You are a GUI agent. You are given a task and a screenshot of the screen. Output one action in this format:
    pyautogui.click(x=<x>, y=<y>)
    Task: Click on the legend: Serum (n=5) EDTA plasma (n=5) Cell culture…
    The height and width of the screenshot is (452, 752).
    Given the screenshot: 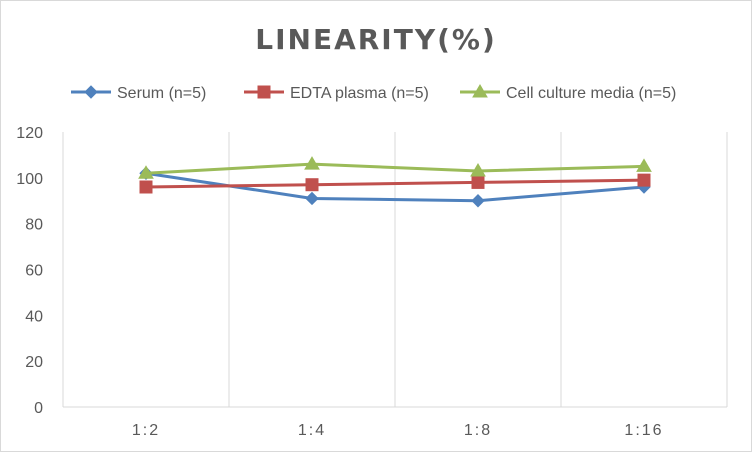 What is the action you would take?
    pyautogui.click(x=373, y=93)
    